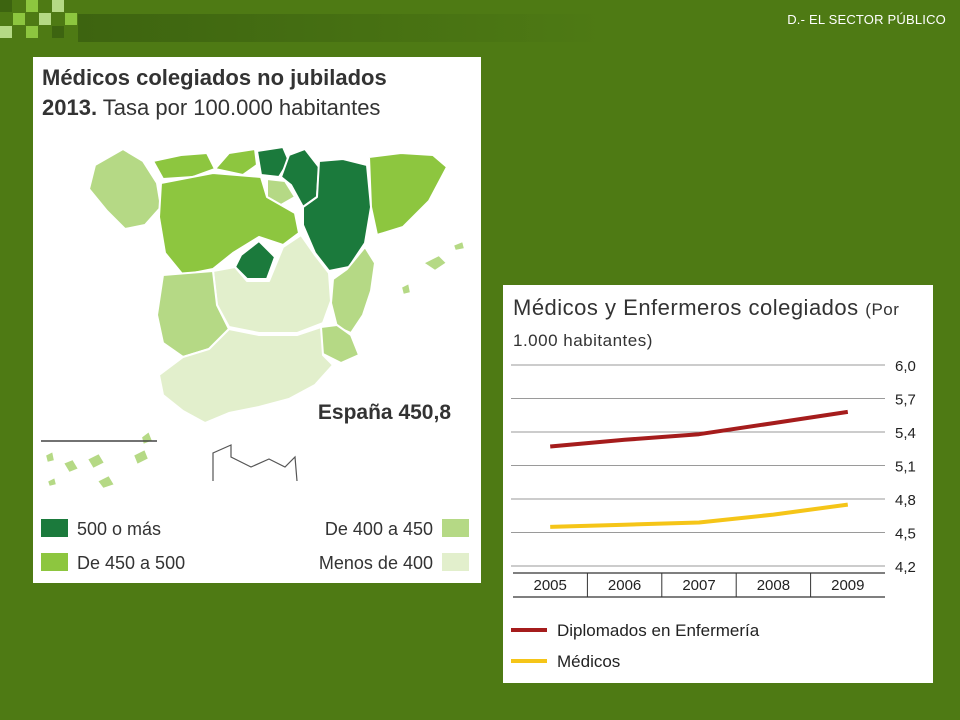 This screenshot has width=960, height=720. I want to click on x-tick-label: 2007, so click(698, 585).